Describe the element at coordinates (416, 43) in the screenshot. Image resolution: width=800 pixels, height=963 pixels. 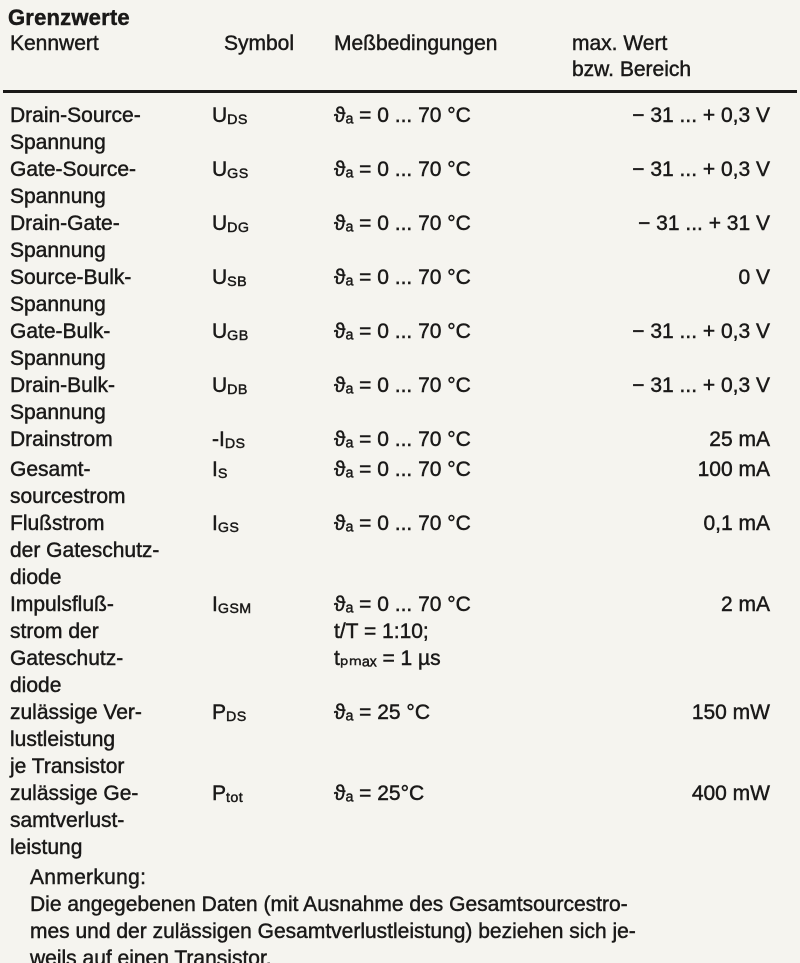
I see `column-header-messbedingungen: Meßbedingungen` at that location.